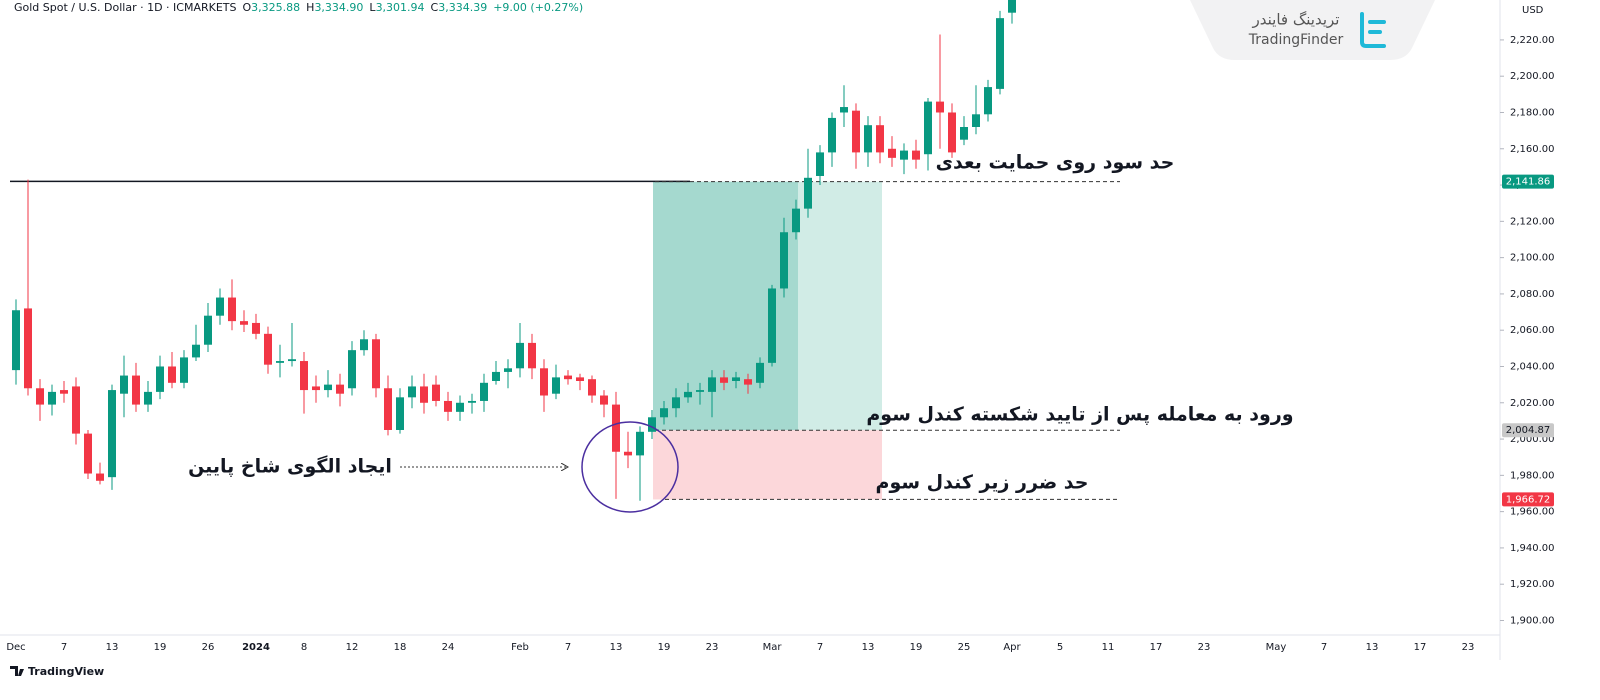 This screenshot has width=1600, height=700. What do you see at coordinates (247, 7) in the screenshot?
I see `ohlc-key: O` at bounding box center [247, 7].